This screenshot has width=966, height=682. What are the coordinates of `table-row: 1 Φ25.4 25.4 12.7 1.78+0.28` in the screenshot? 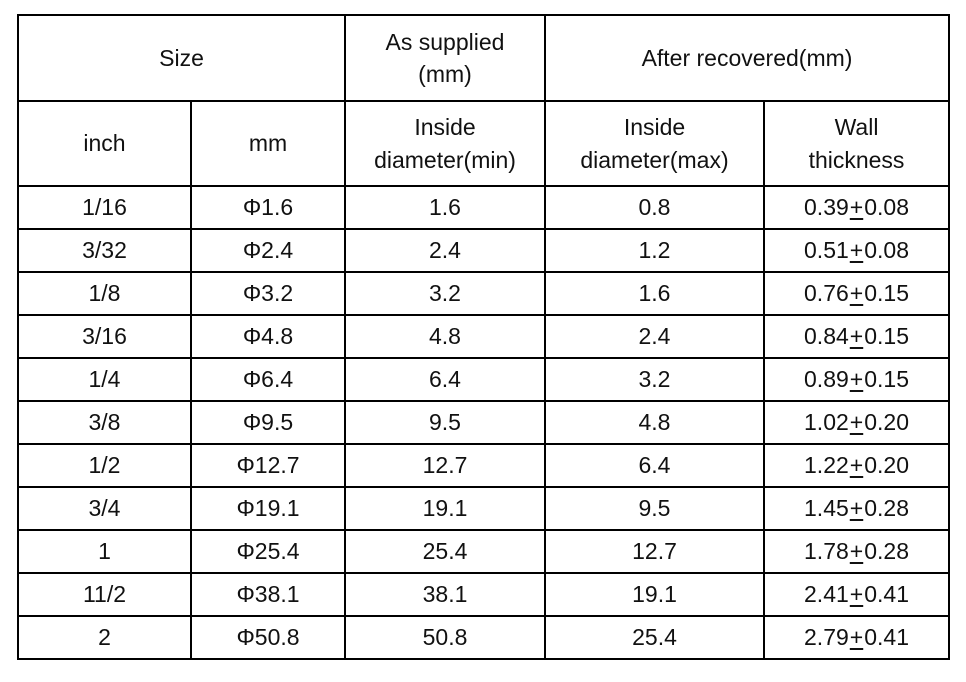 It's located at (483, 551).